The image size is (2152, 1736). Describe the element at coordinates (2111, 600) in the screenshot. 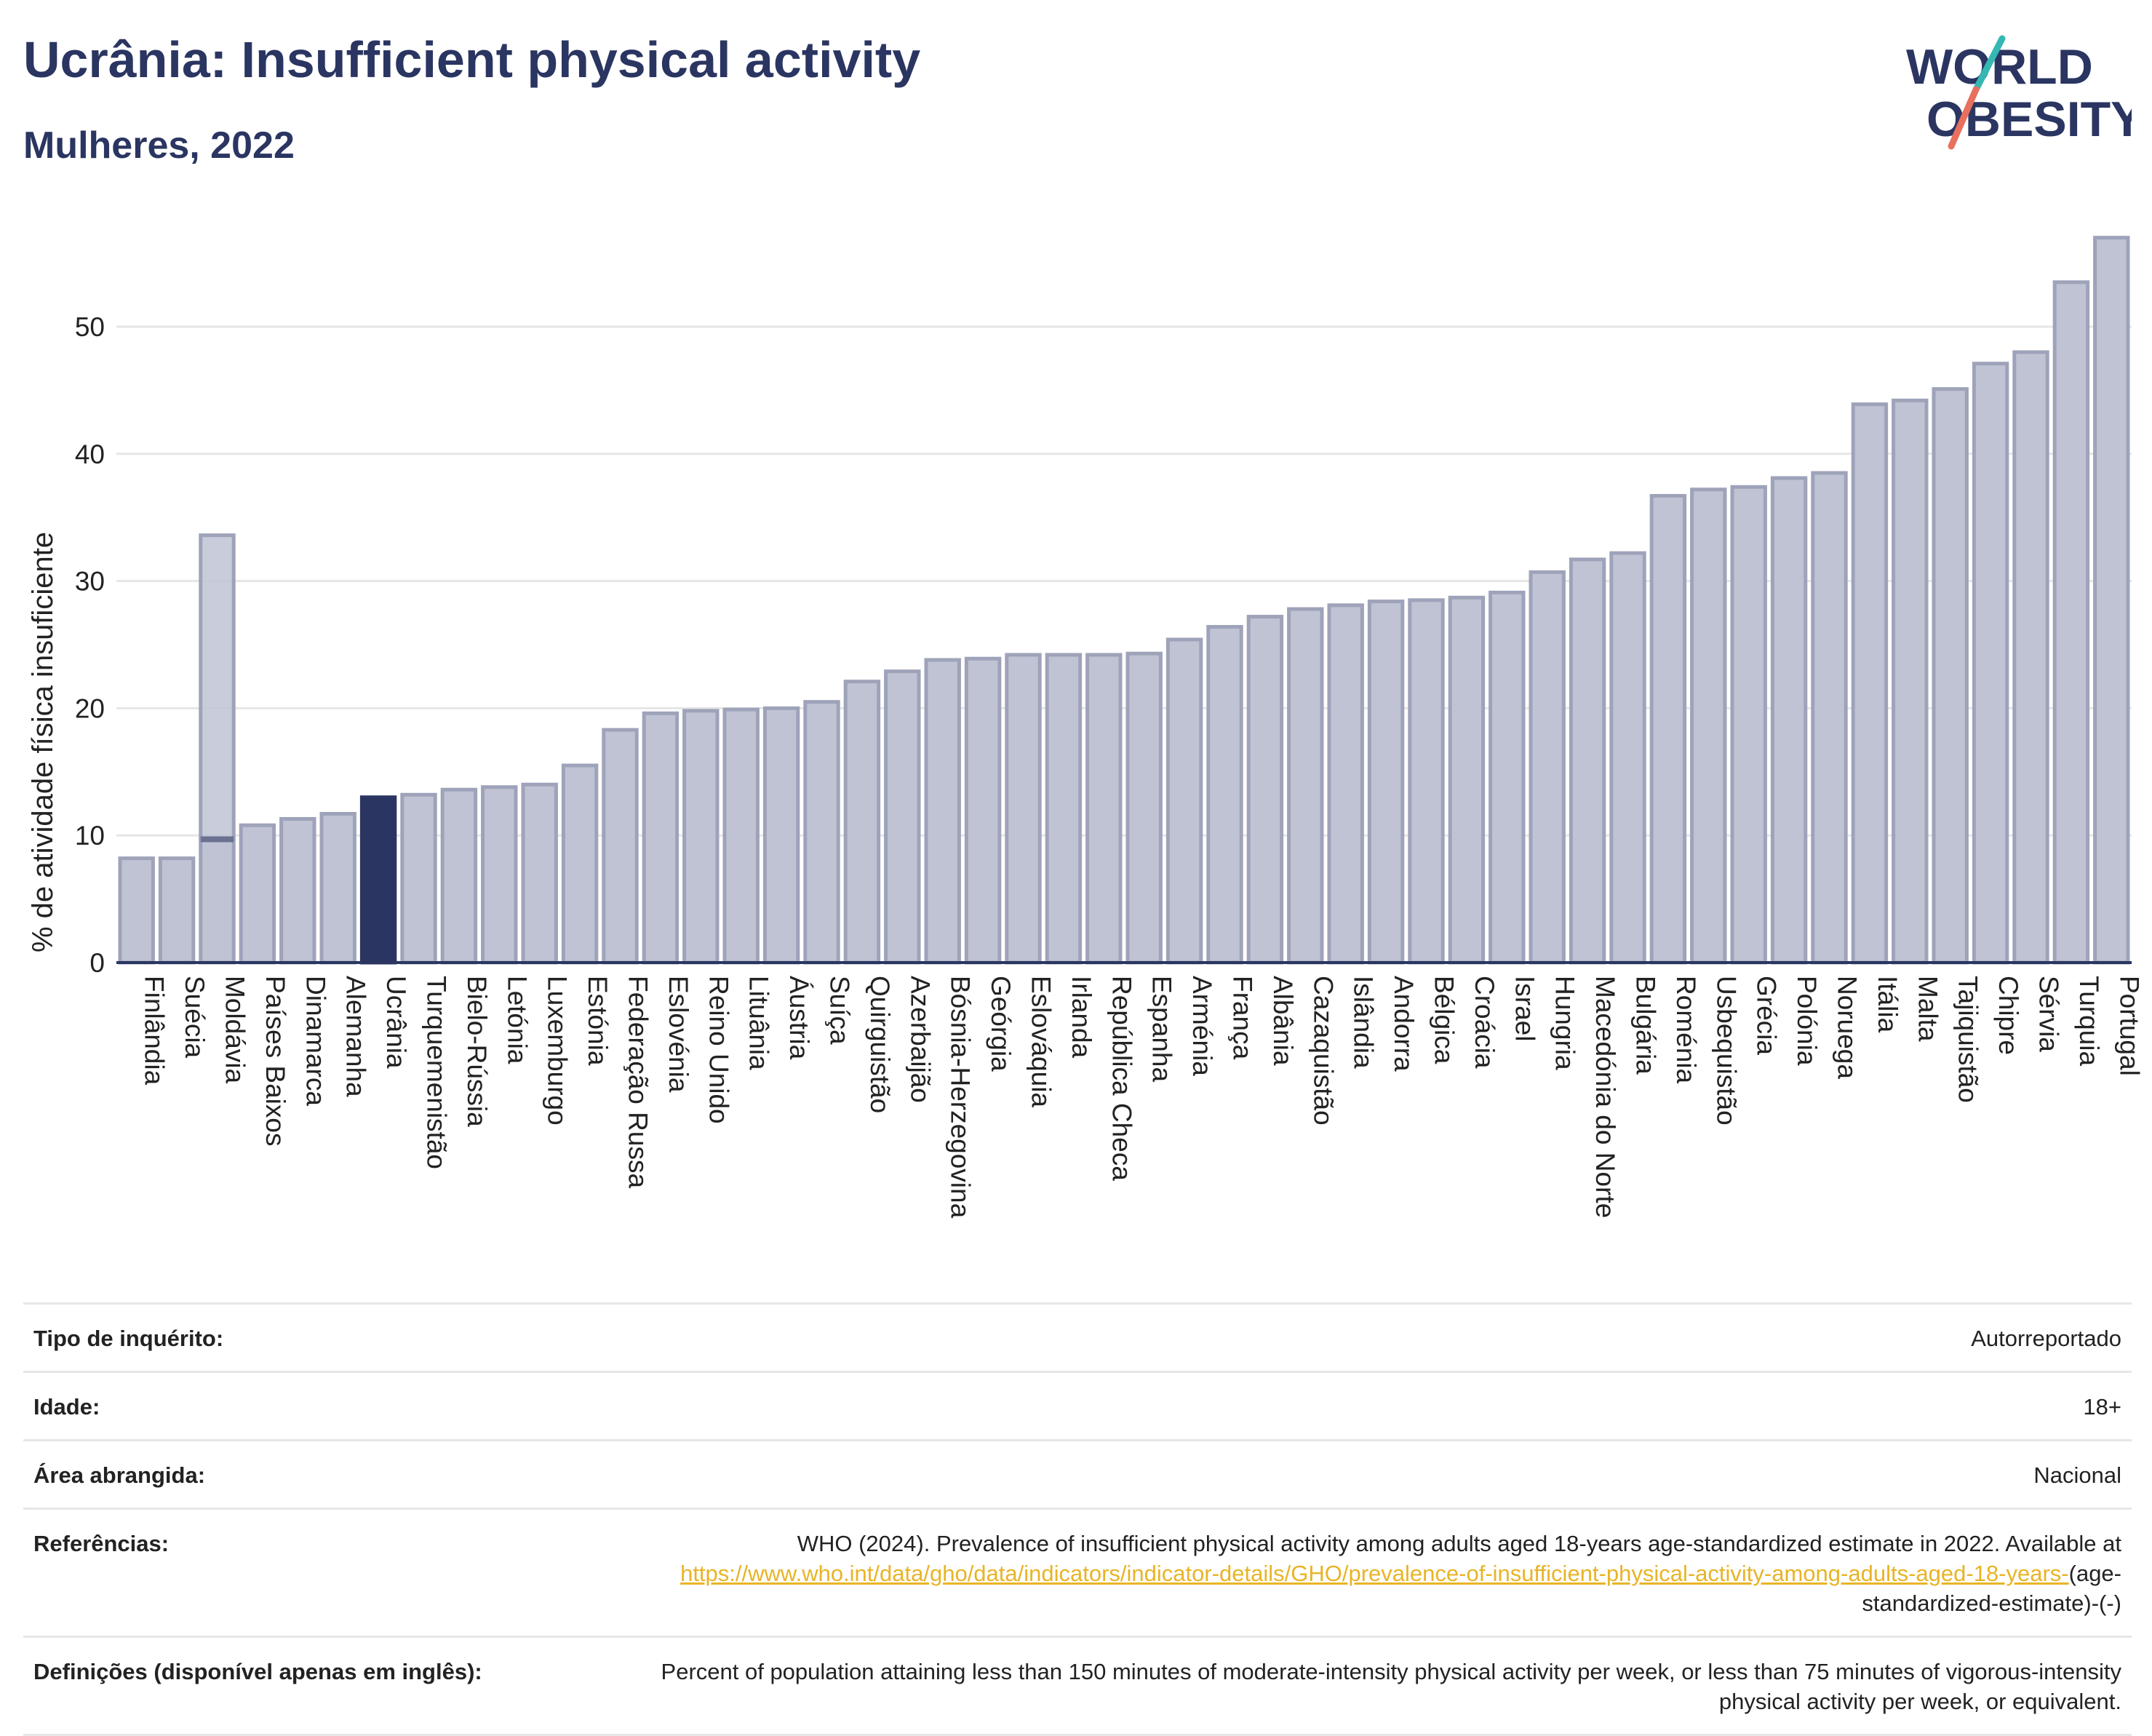

I see `bar-portugal` at that location.